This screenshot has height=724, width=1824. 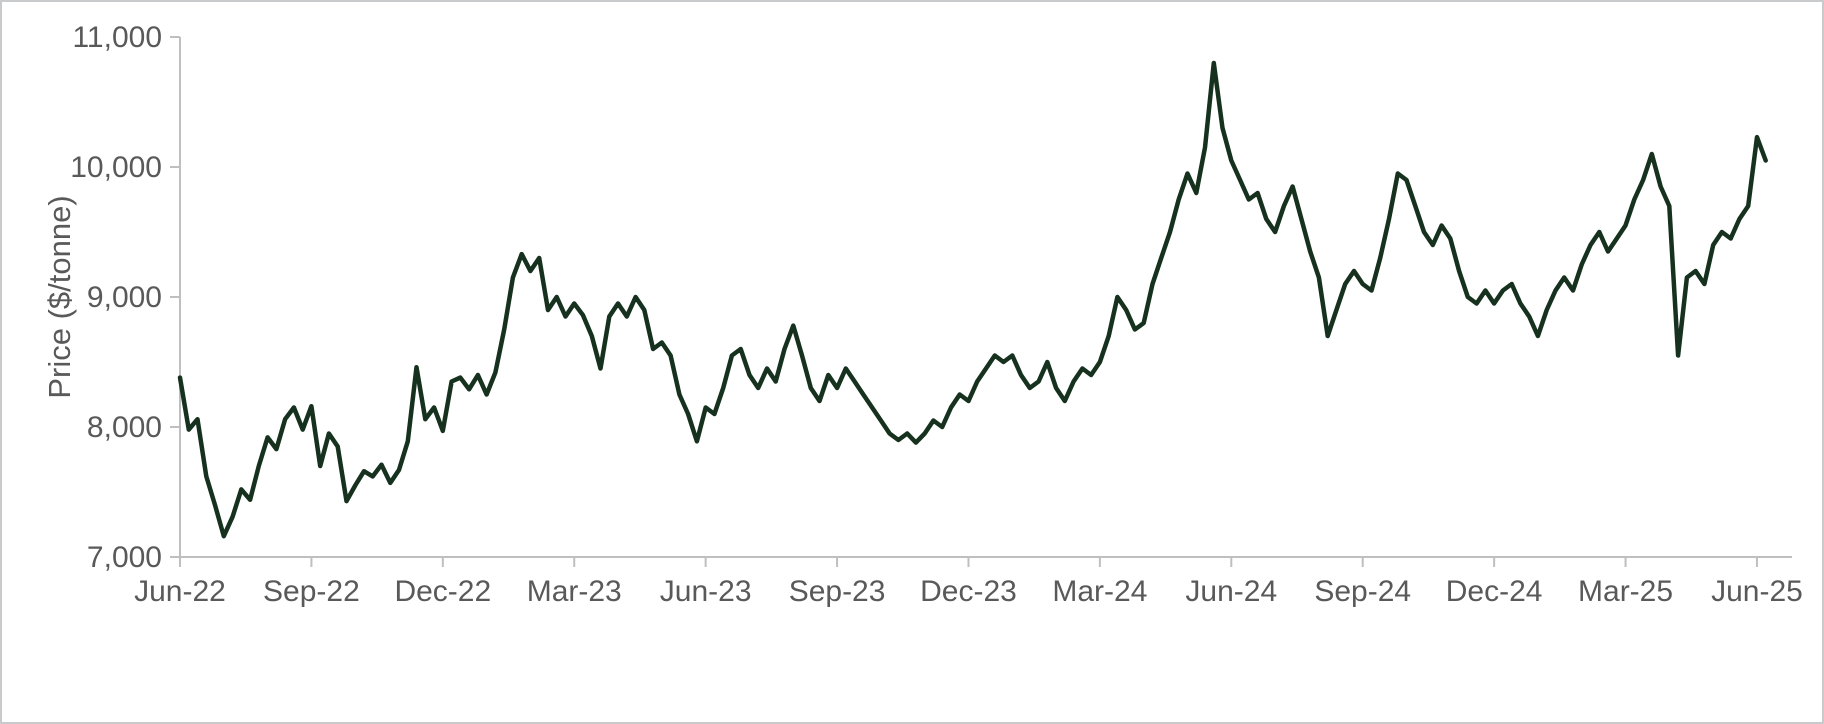 I want to click on x-tick-label: Mar-23, so click(x=574, y=591).